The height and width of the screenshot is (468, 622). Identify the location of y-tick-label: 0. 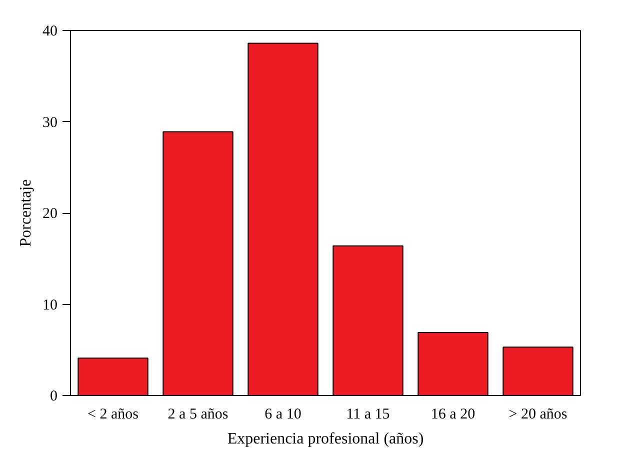
(54, 396).